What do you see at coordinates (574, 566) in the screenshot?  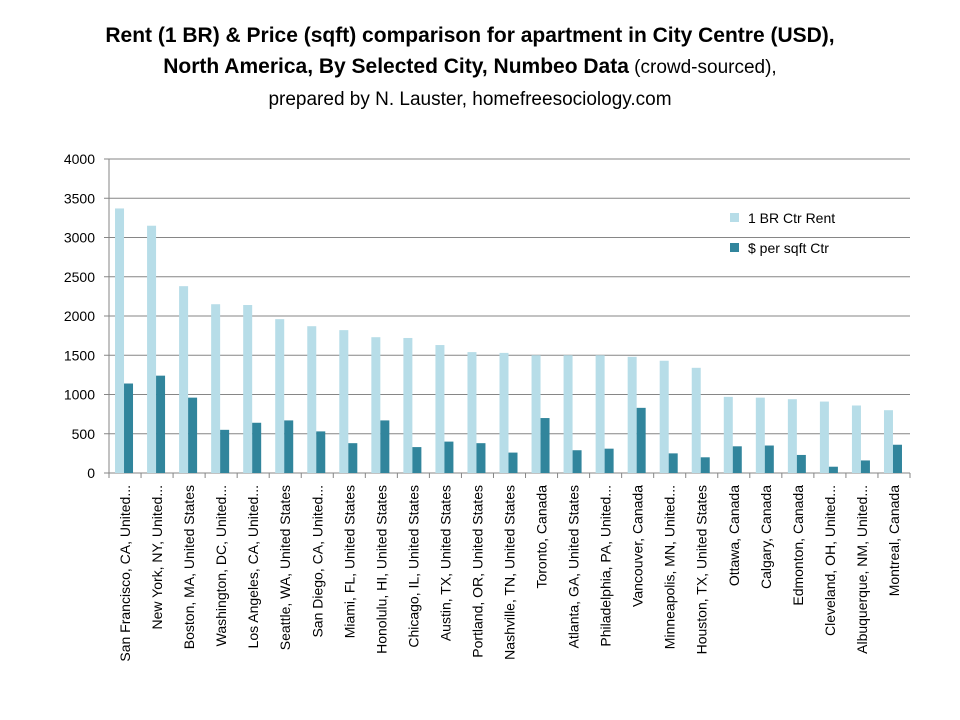 I see `x-category-label: Atlanta, GA, United States` at bounding box center [574, 566].